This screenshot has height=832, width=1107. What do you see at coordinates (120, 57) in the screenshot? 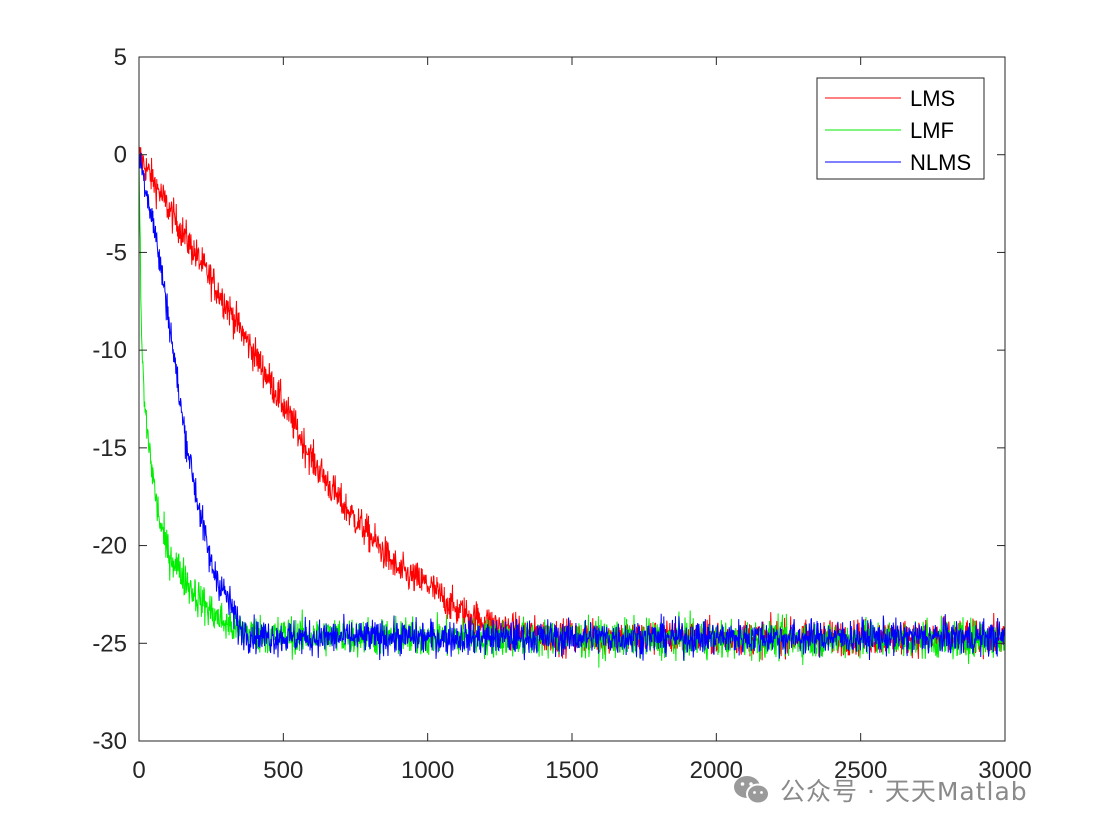
I see `y-tick-label: 5` at bounding box center [120, 57].